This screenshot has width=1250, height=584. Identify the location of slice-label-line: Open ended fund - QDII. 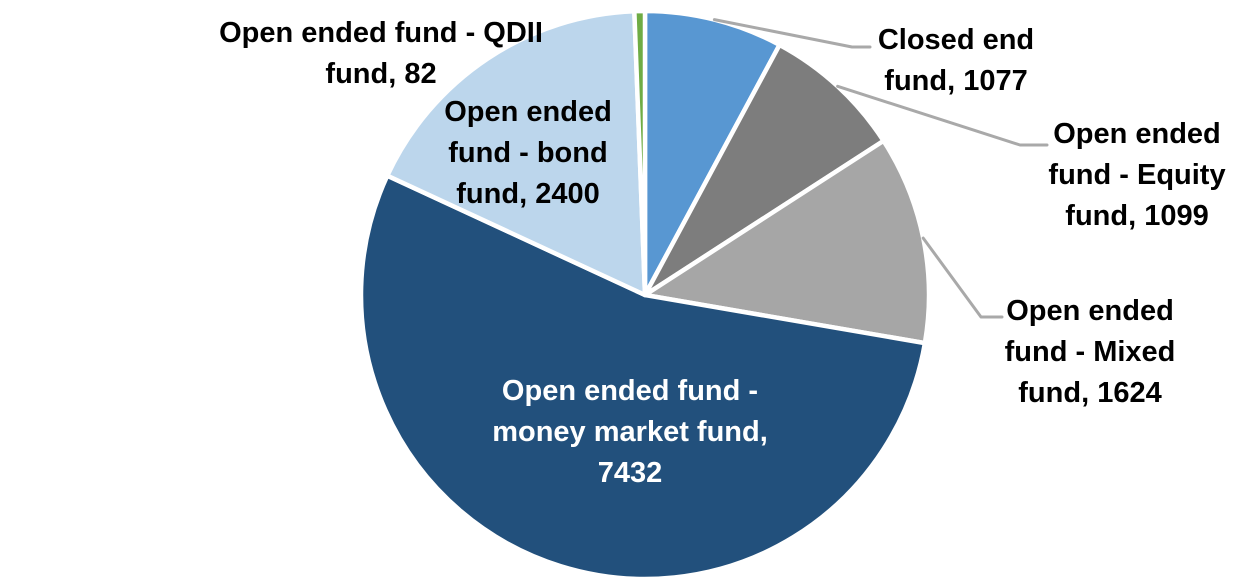
(381, 33).